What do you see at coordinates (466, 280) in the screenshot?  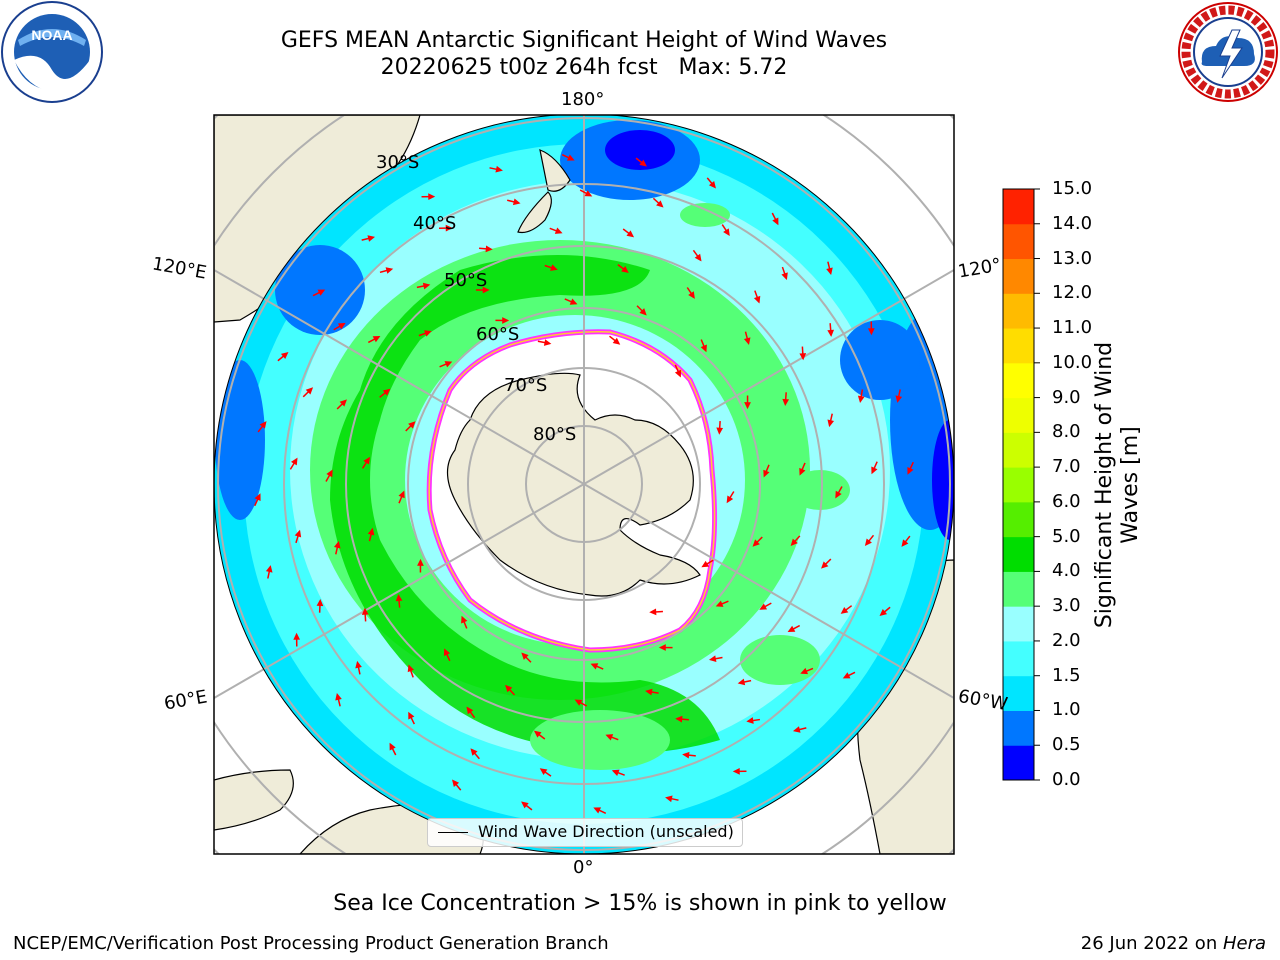 I see `lat-label-50s: 50°S` at bounding box center [466, 280].